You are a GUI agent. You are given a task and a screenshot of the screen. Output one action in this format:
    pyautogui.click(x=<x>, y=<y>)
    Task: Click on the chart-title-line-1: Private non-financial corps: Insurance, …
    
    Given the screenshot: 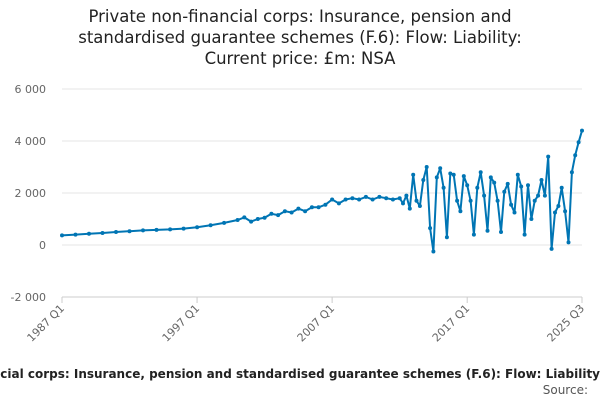 What is the action you would take?
    pyautogui.click(x=300, y=16)
    